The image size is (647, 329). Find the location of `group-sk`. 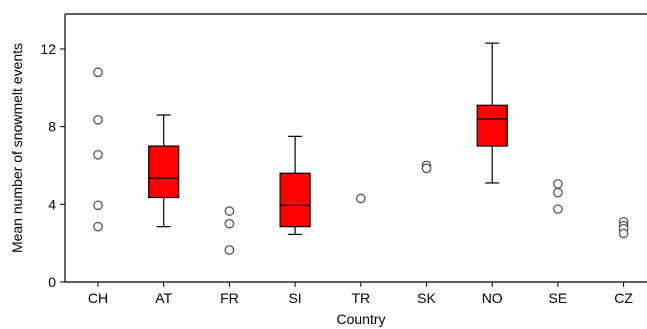

group-sk is located at coordinates (426, 167).